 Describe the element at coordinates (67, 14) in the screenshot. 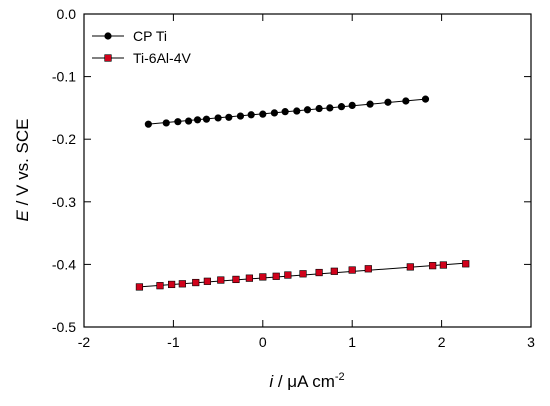

I see `y-tick-label: 0.0` at that location.